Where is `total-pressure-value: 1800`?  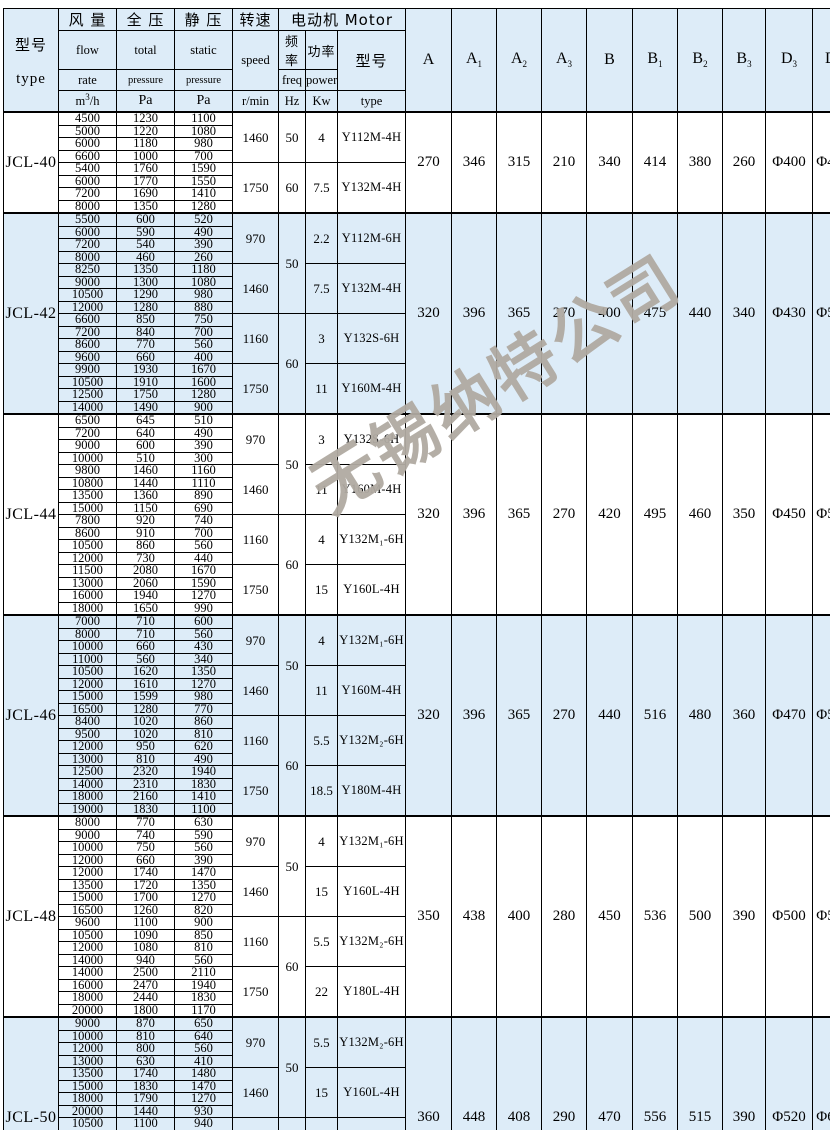
total-pressure-value: 1800 is located at coordinates (145, 1010).